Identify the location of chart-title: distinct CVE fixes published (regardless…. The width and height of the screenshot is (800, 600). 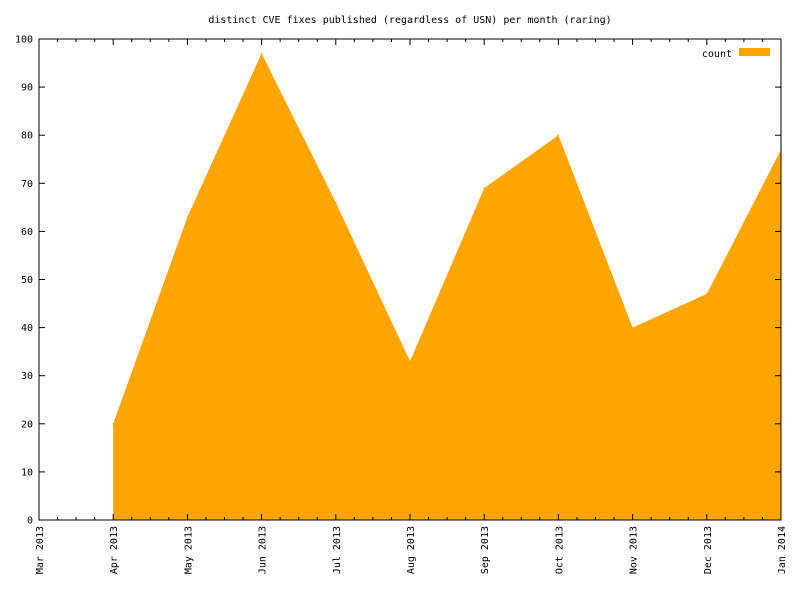
(409, 20).